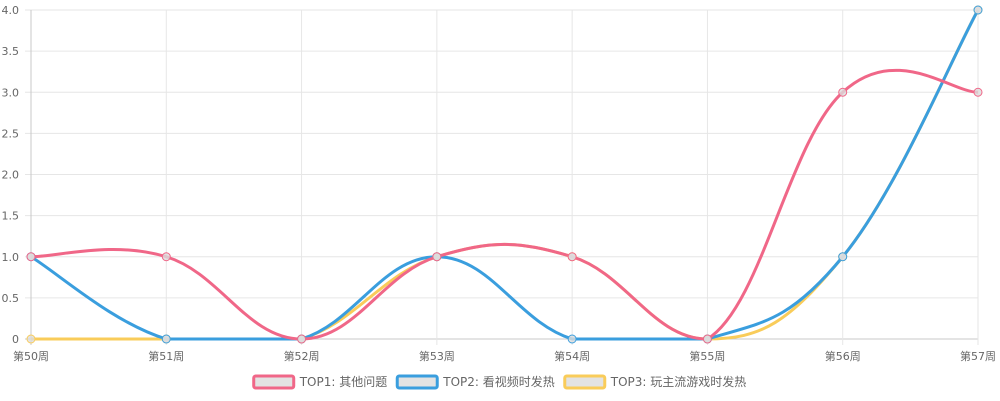  What do you see at coordinates (678, 381) in the screenshot?
I see `legend-label: TOP3: 玩主流游戏时发热` at bounding box center [678, 381].